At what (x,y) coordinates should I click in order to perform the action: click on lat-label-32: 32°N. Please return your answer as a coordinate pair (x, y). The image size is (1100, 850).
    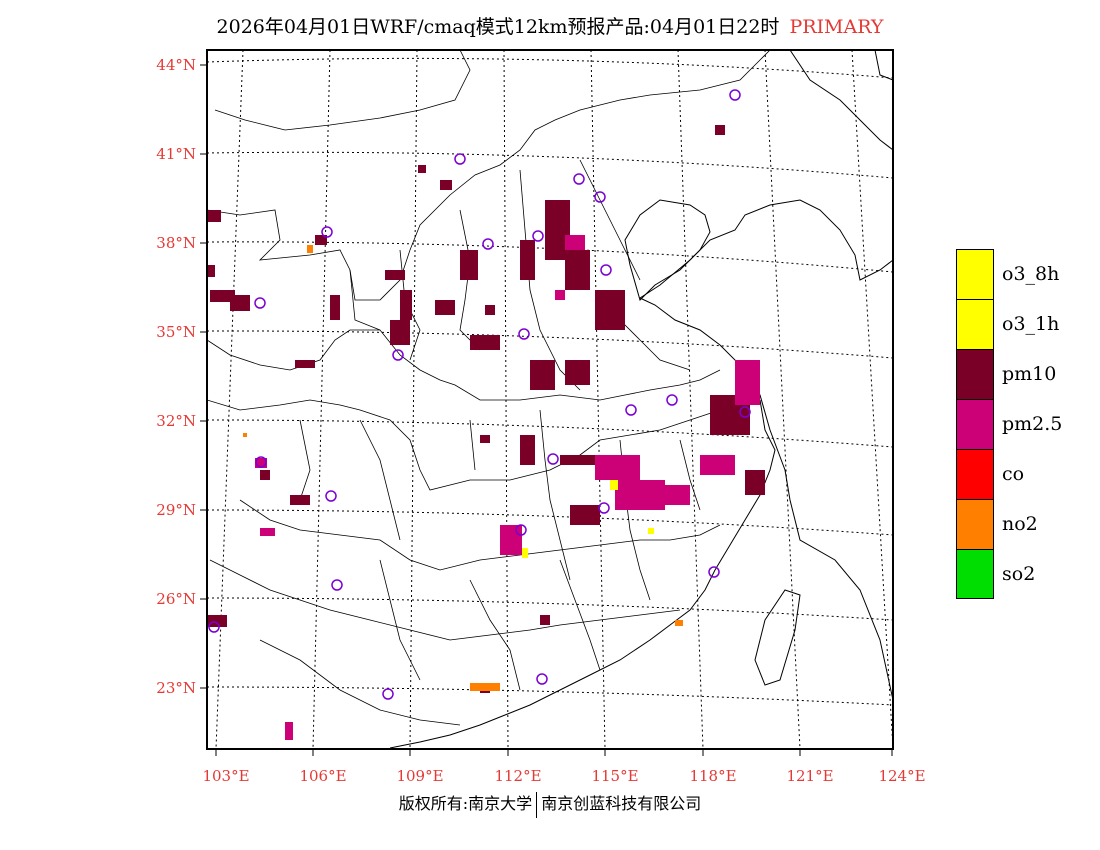
    Looking at the image, I should click on (176, 421).